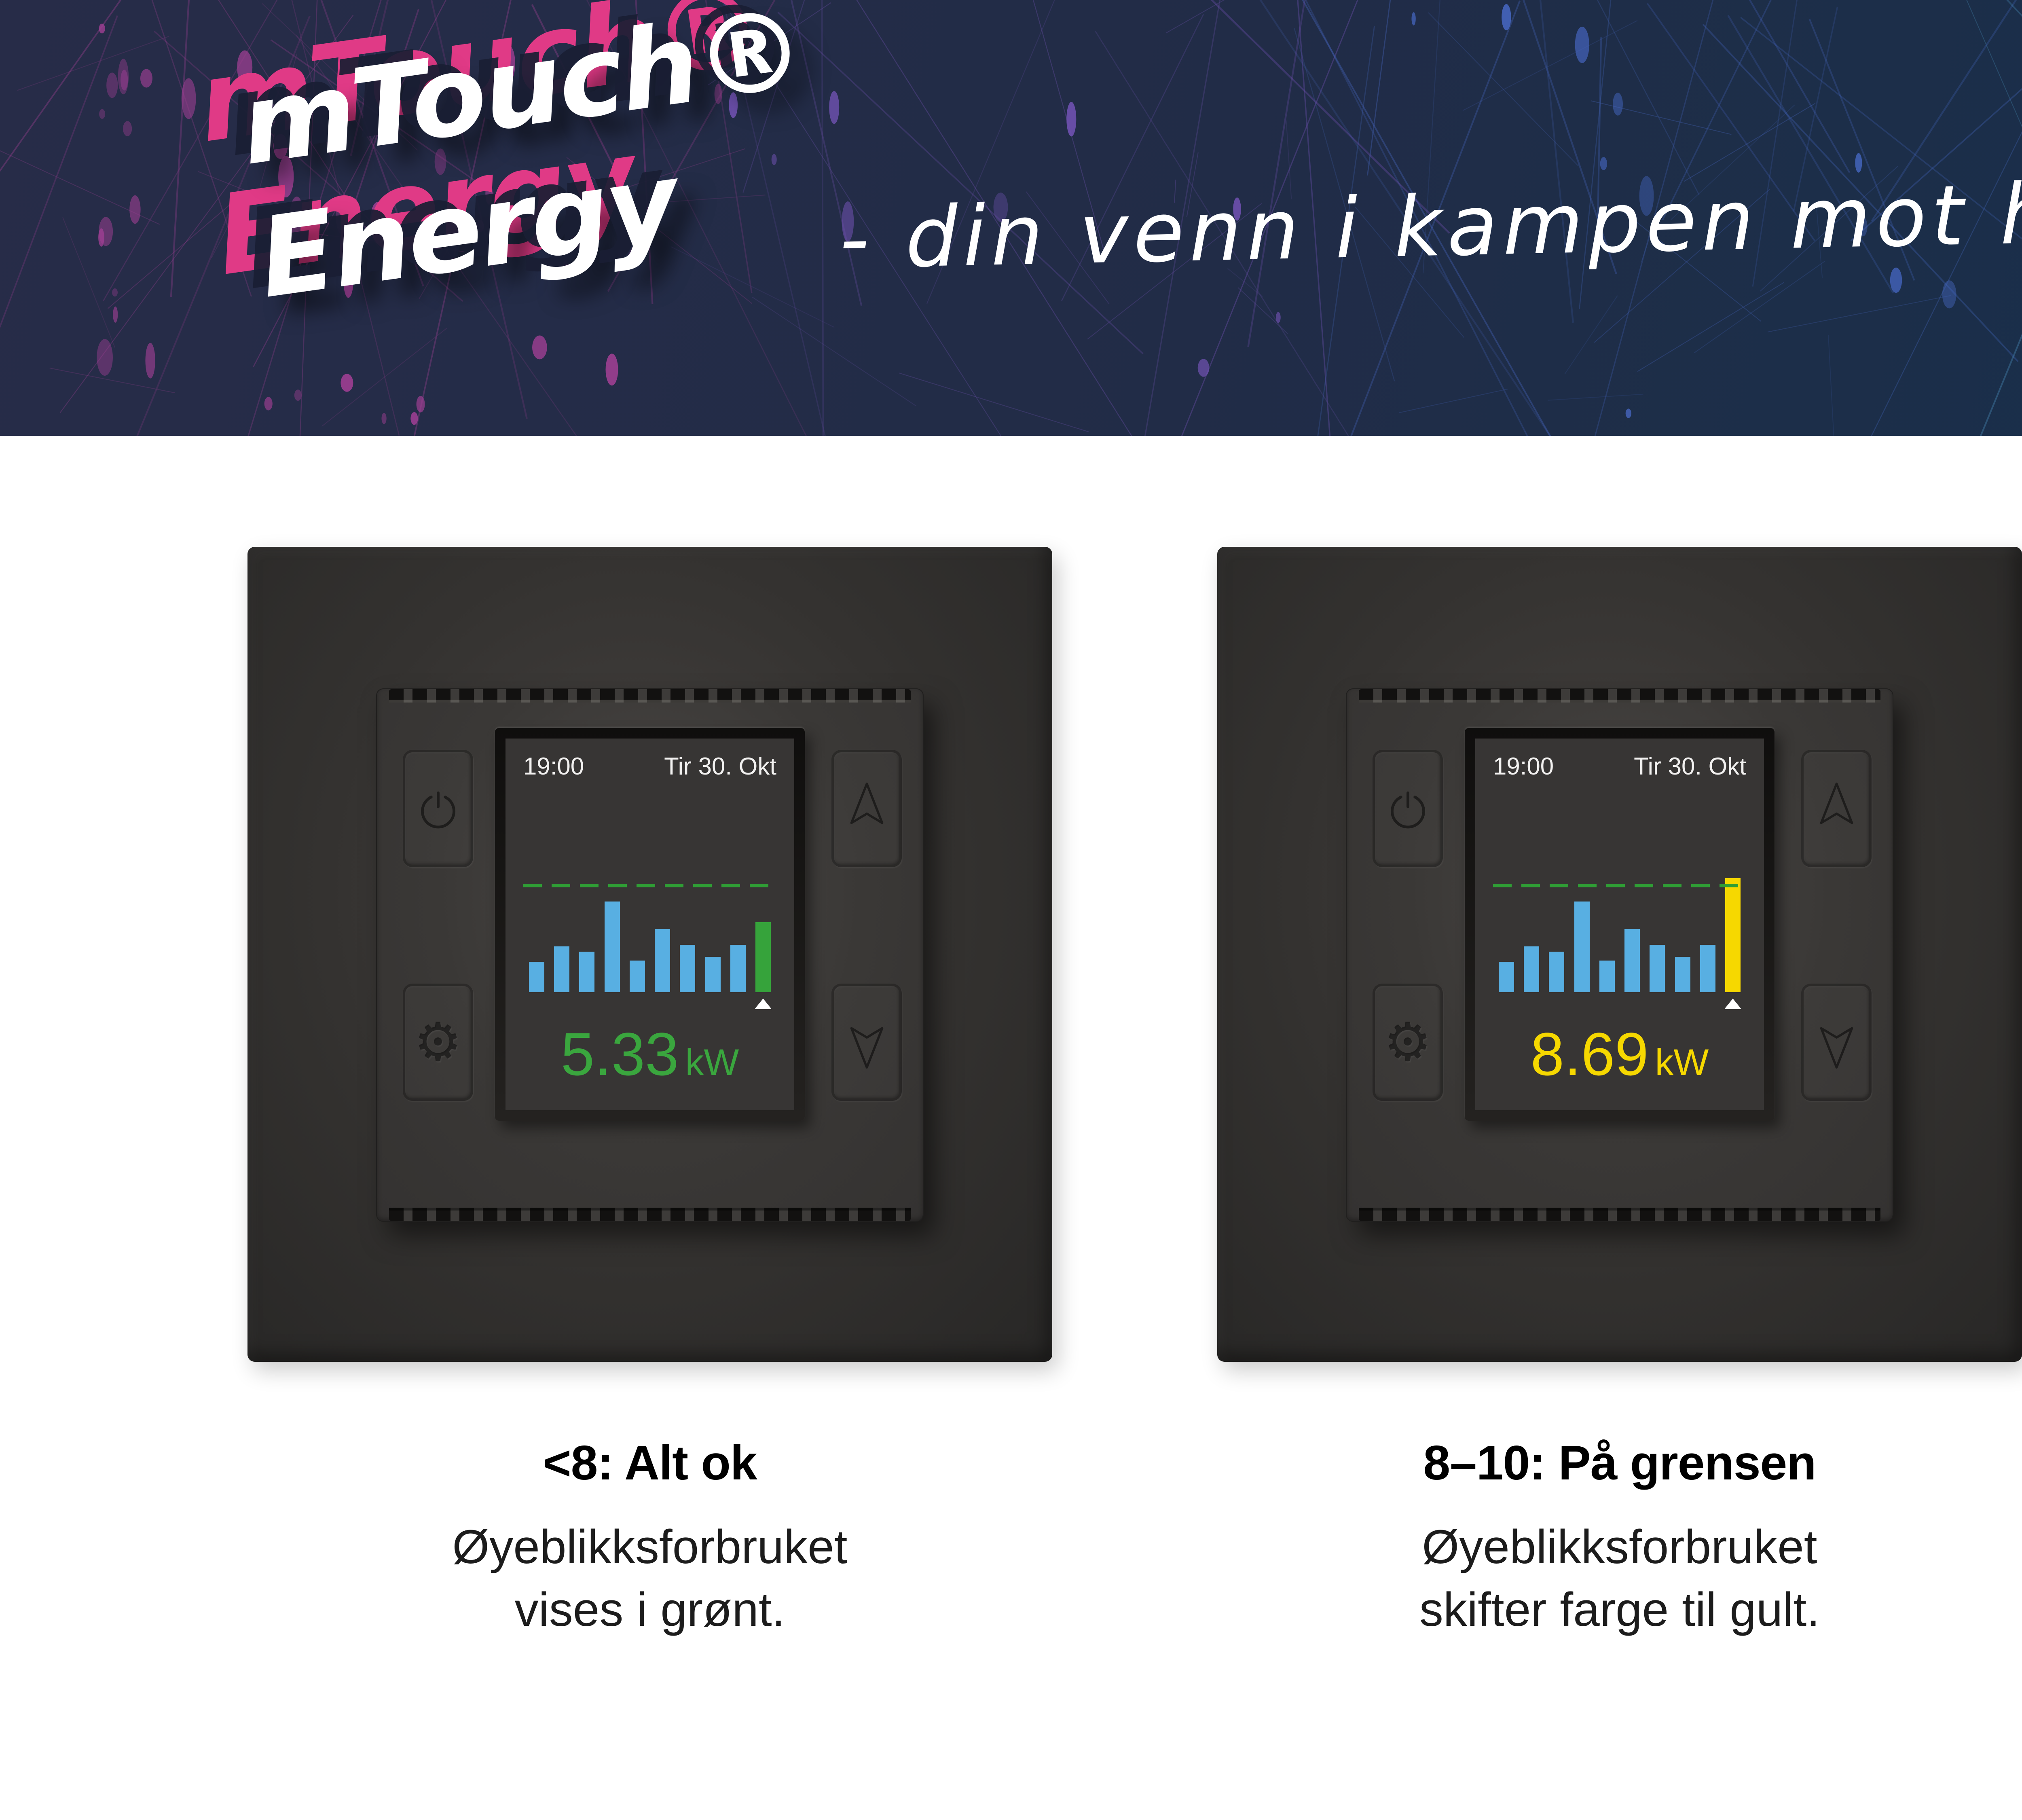 This screenshot has width=2022, height=1820. I want to click on caption-title: <8: Alt ok, so click(650, 1463).